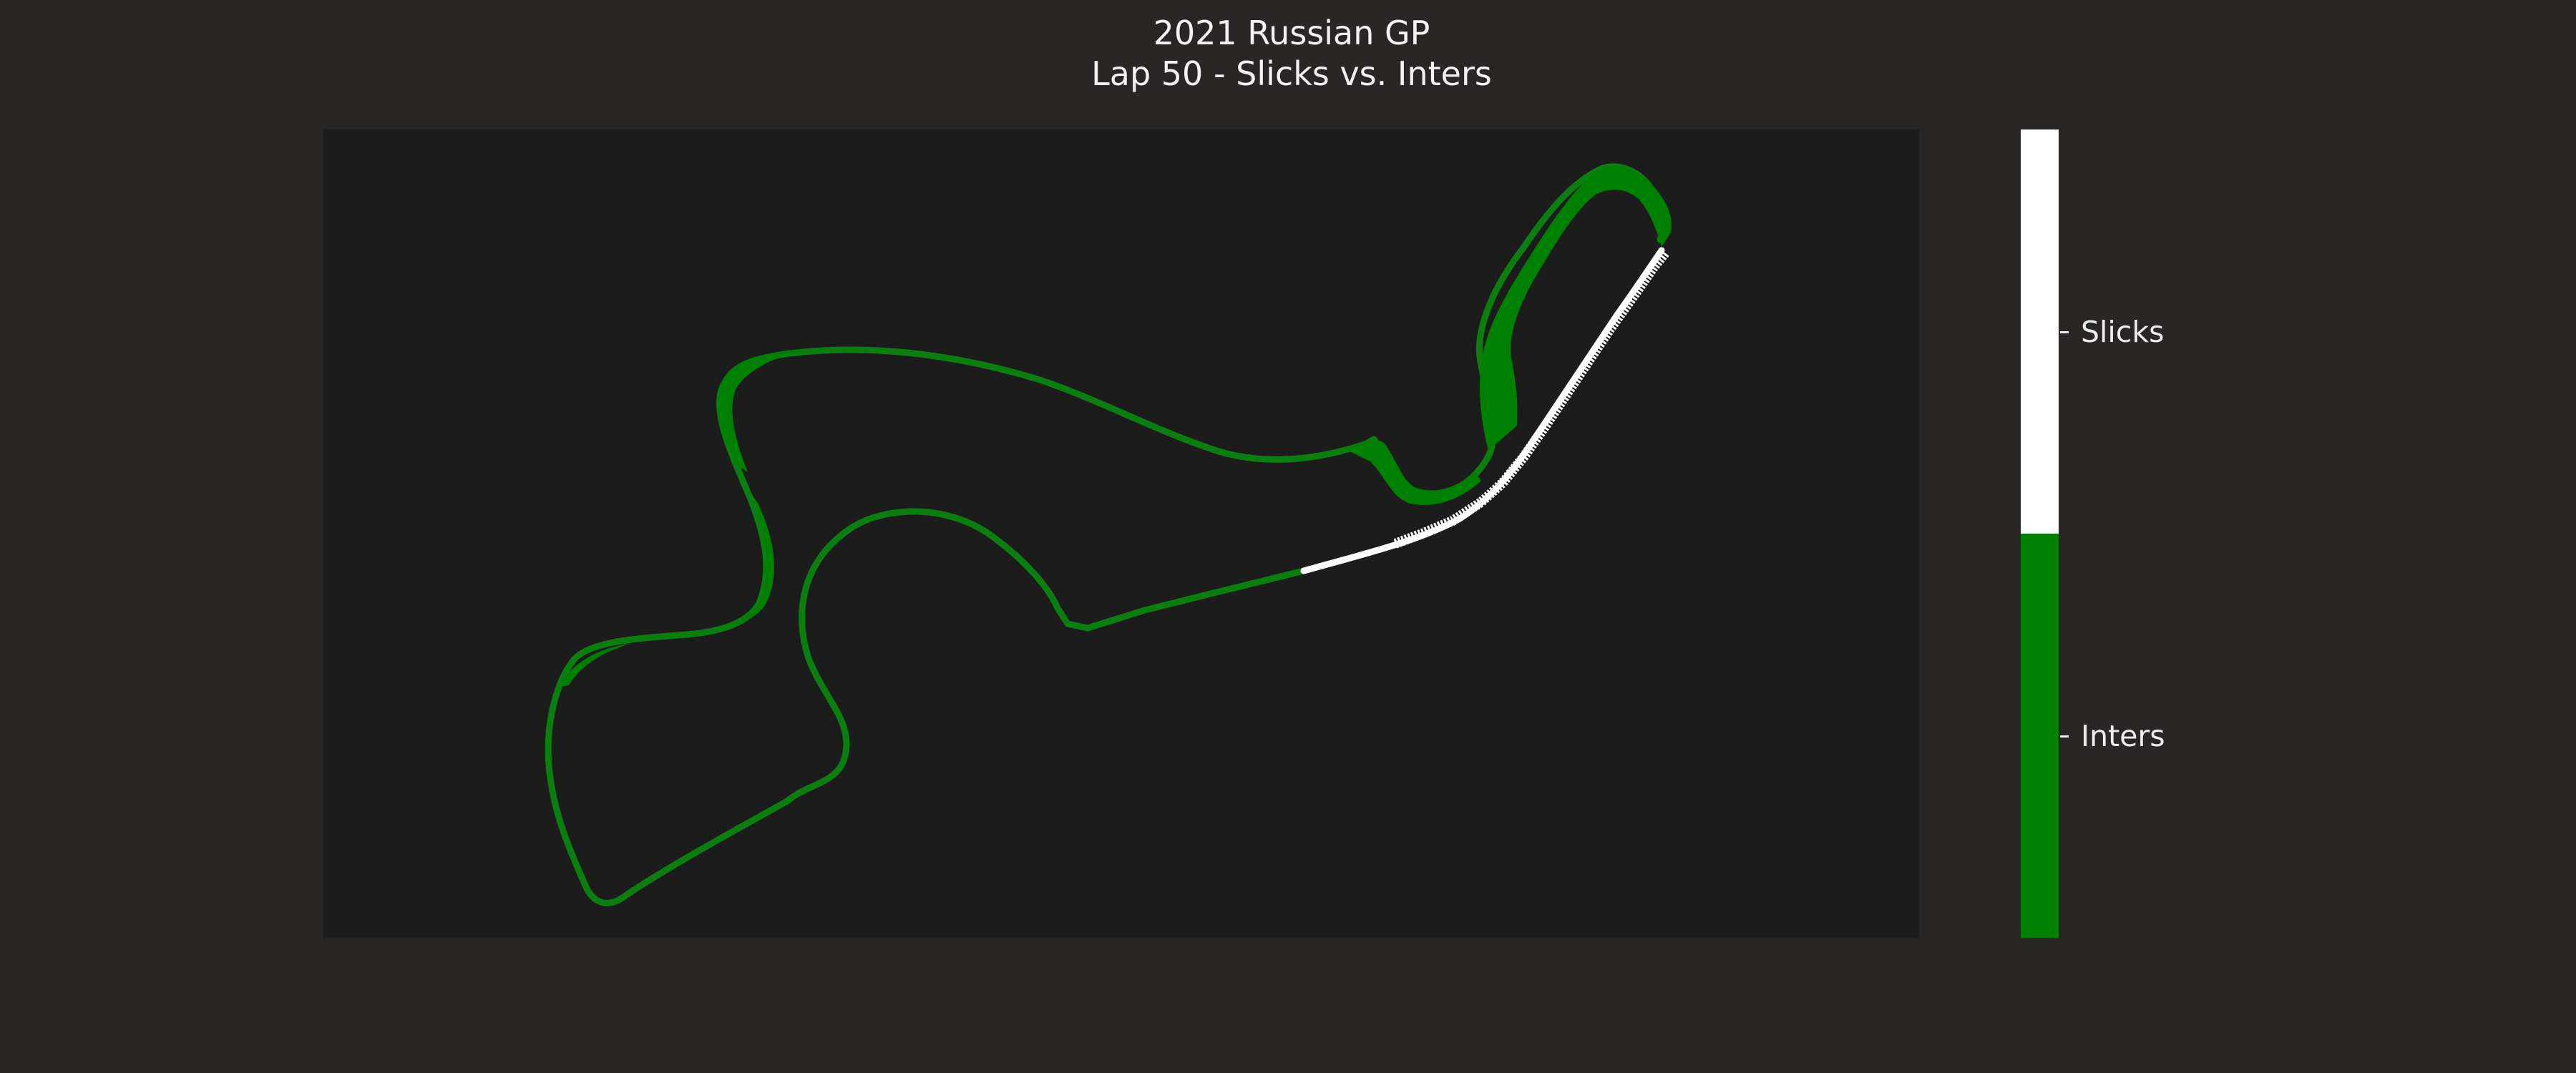 This screenshot has width=2576, height=1073. Describe the element at coordinates (2064, 736) in the screenshot. I see `colorbar-tick-inters` at that location.